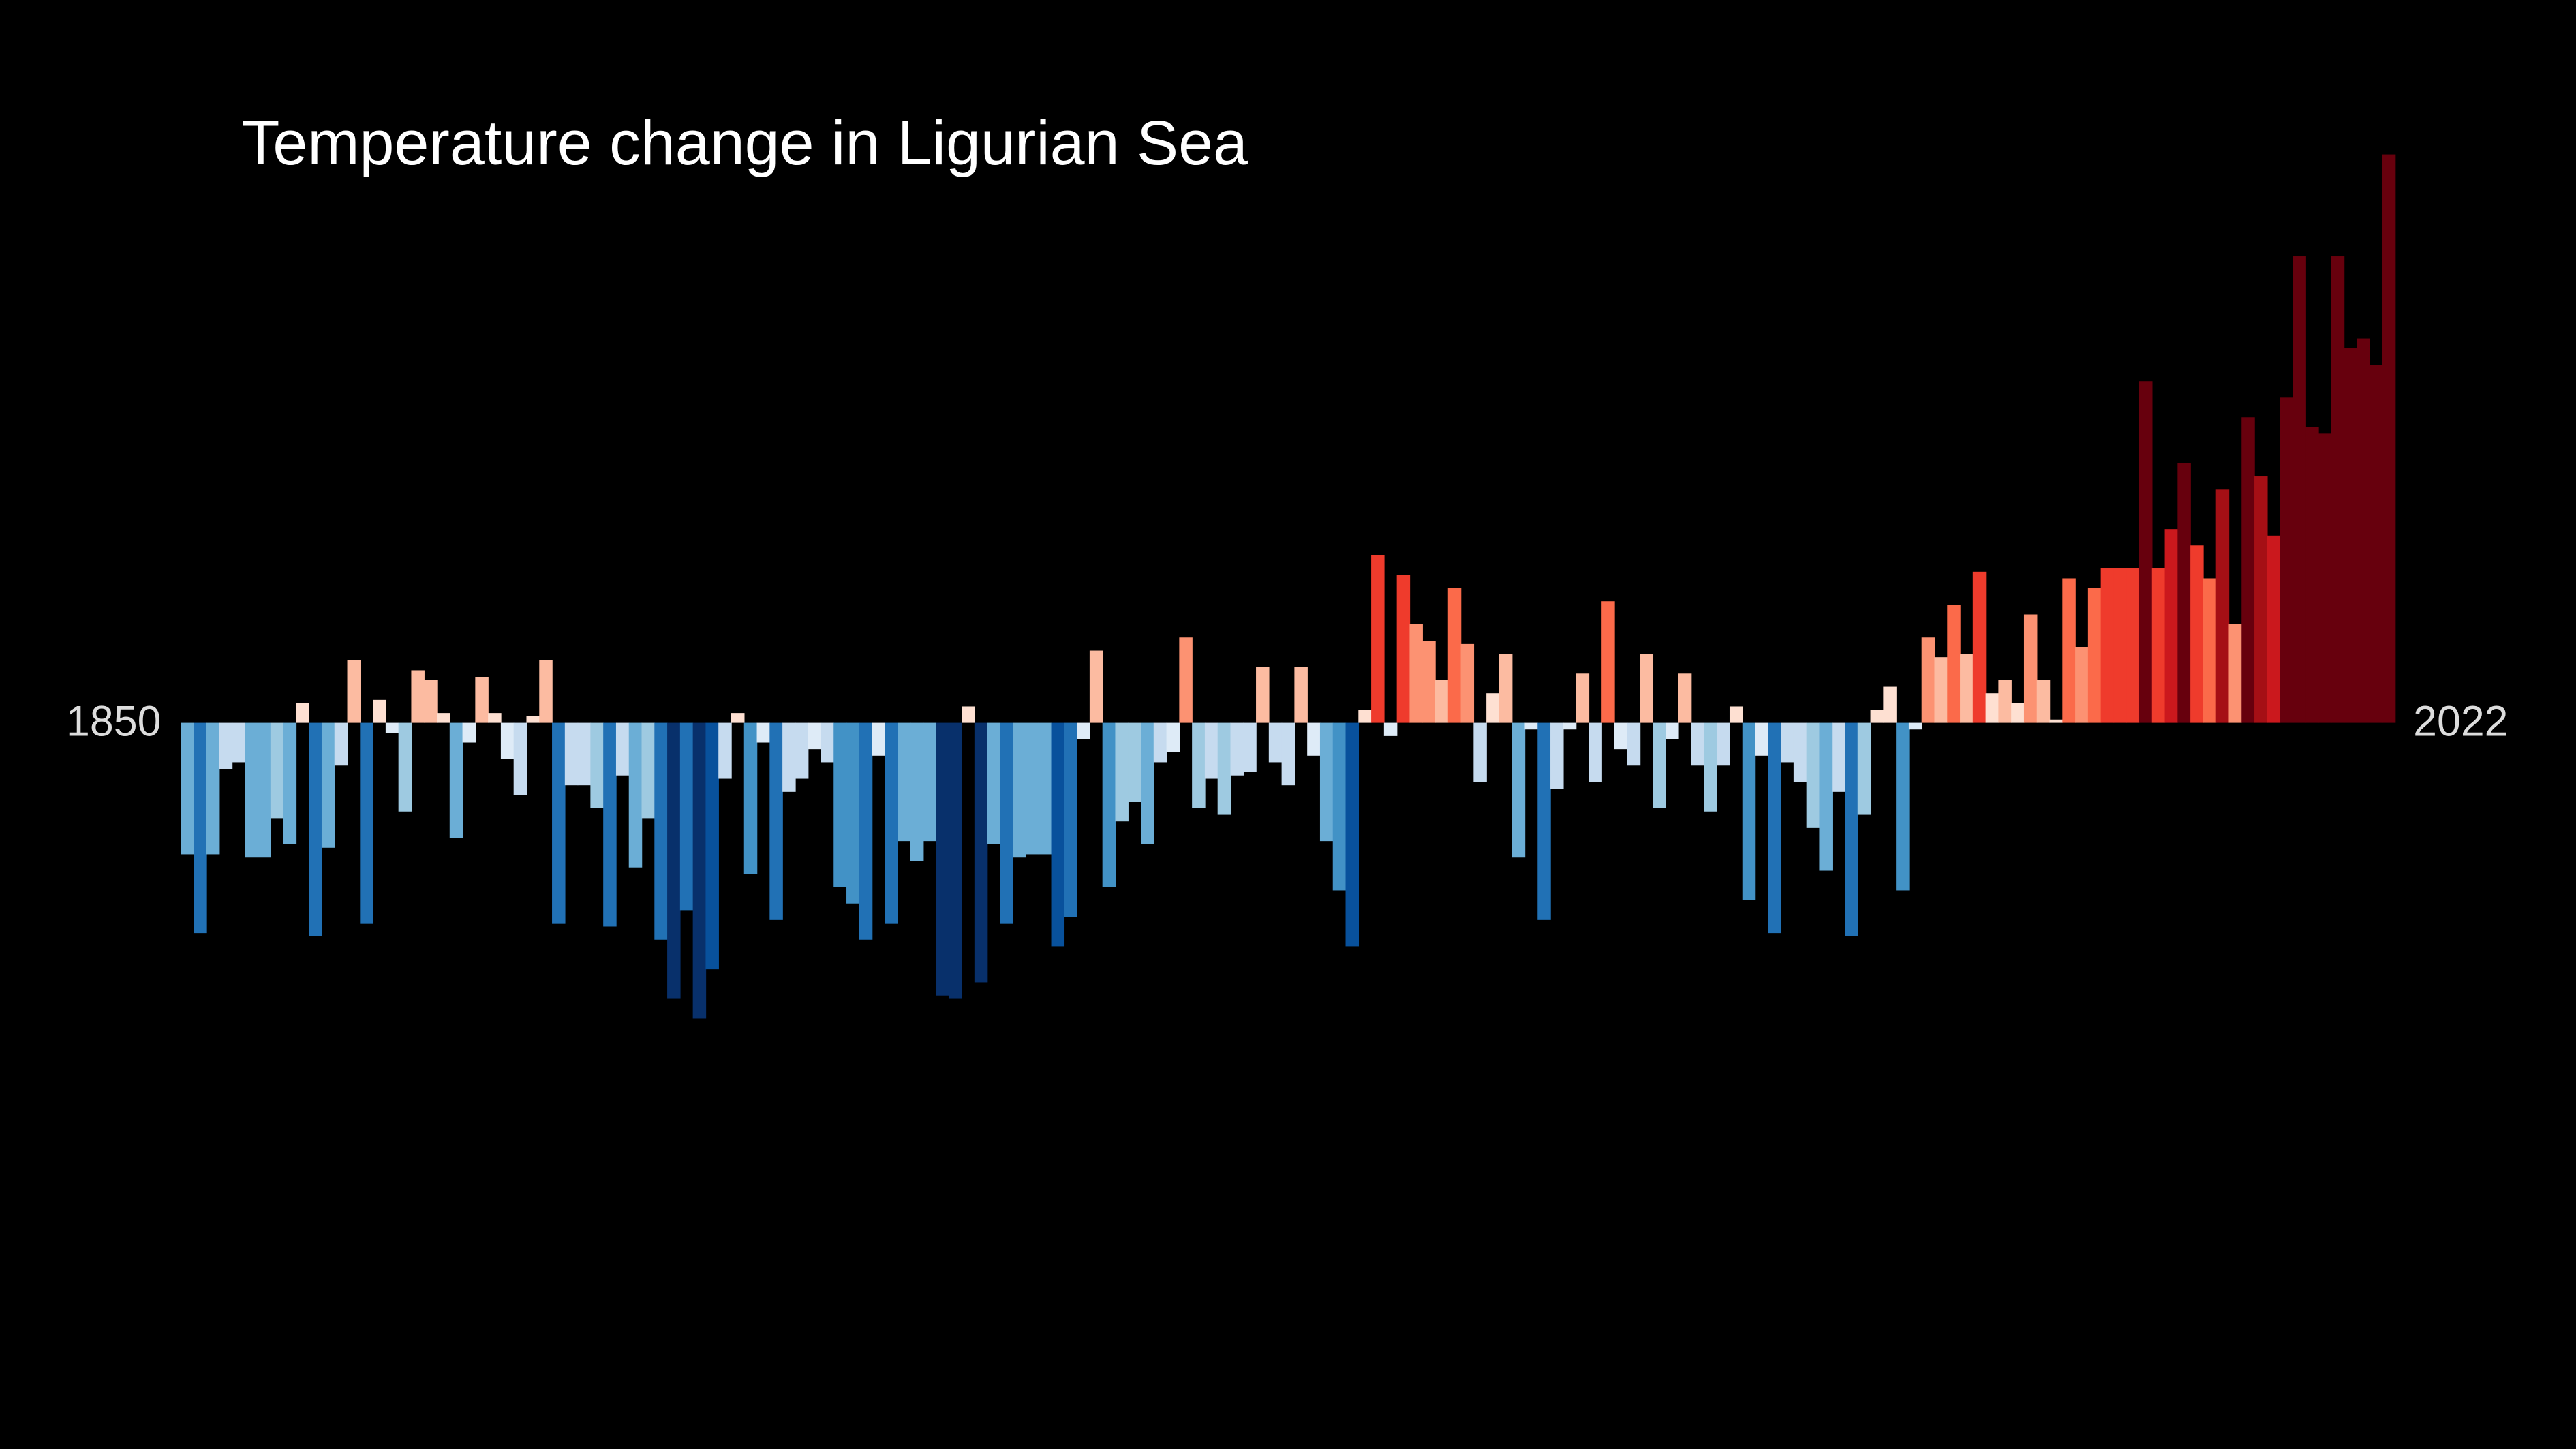  I want to click on chart-title: Temperature change in Ligurian Sea, so click(745, 143).